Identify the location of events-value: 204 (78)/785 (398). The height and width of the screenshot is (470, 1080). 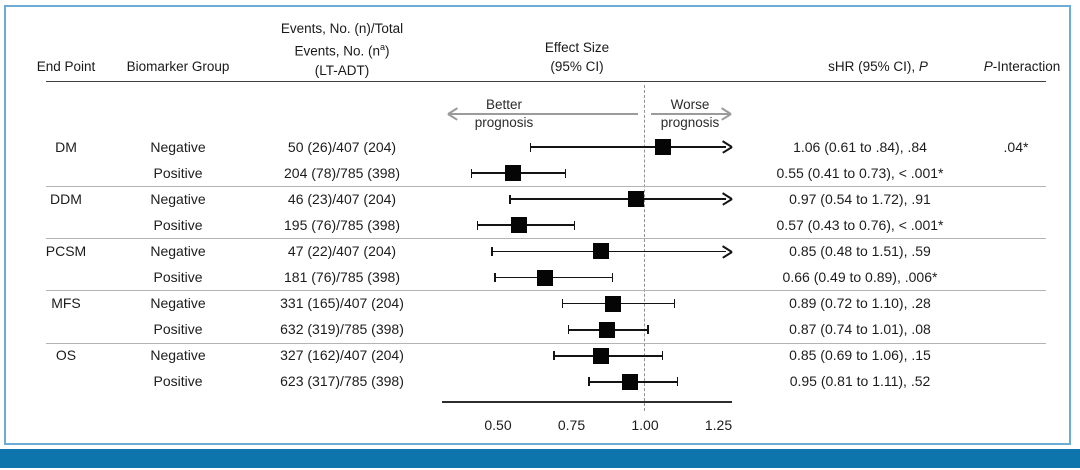
(342, 172).